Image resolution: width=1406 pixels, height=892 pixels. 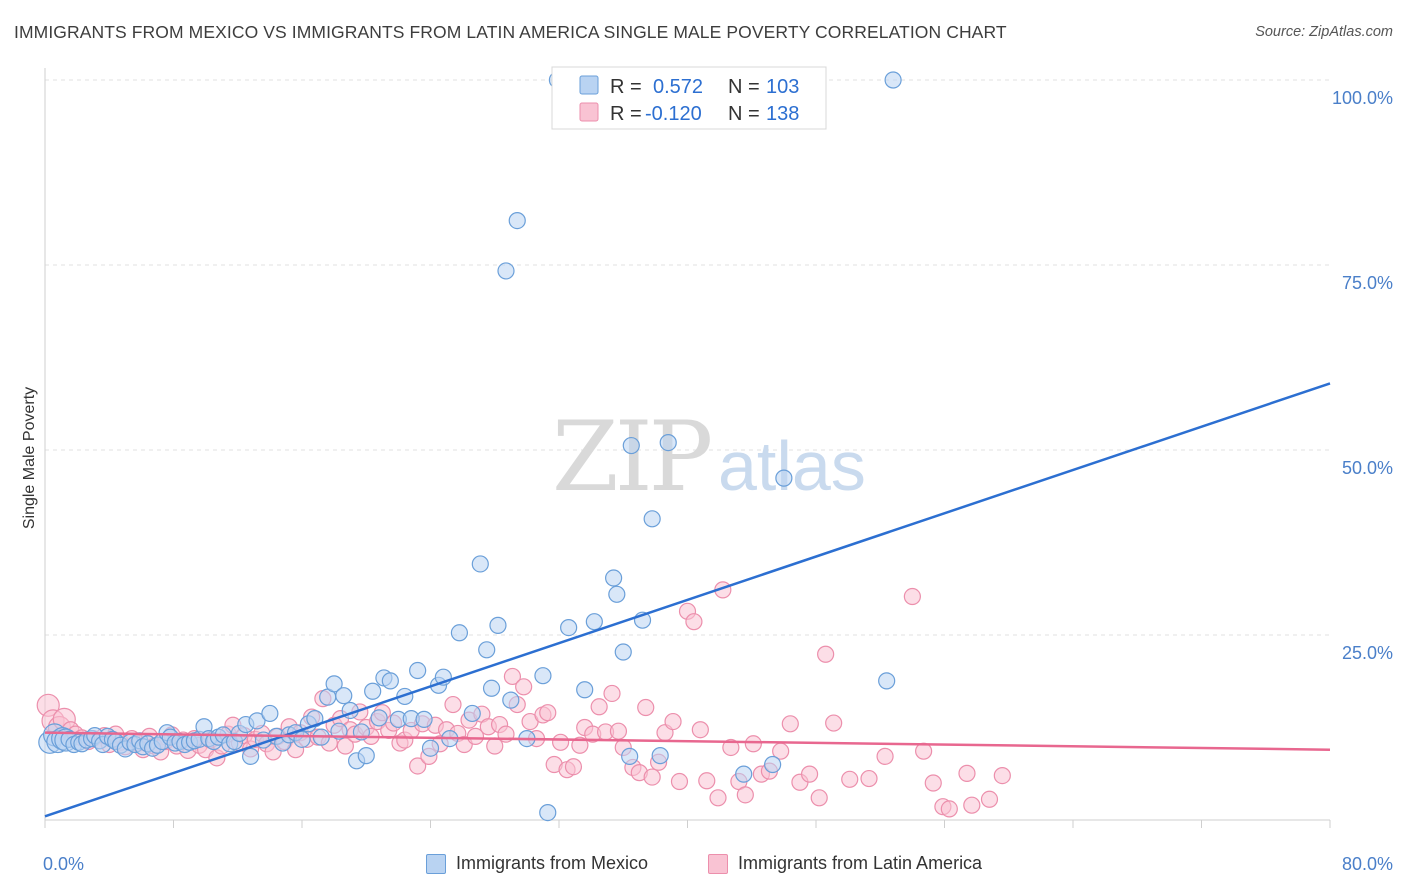 I want to click on legend-swatch-latin-america, so click(x=589, y=112).